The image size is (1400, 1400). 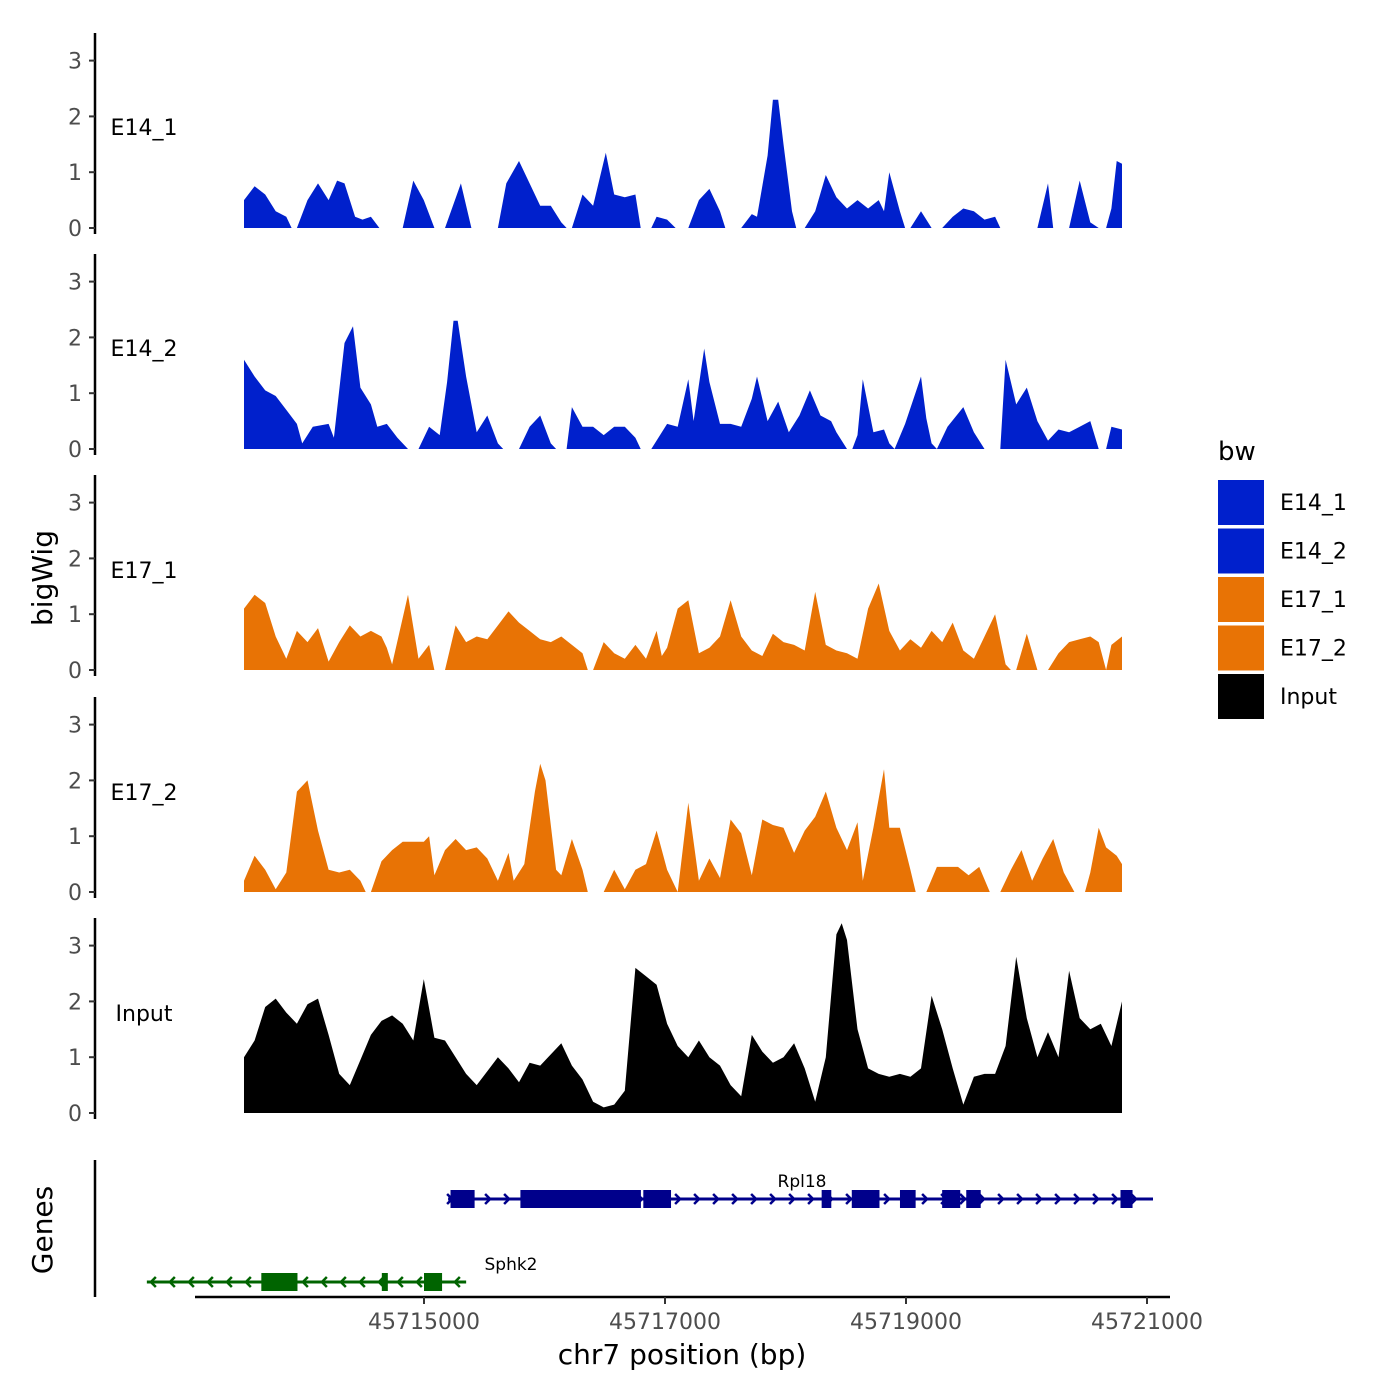 I want to click on legend-item-e17_2: E17_2, so click(x=1282, y=648).